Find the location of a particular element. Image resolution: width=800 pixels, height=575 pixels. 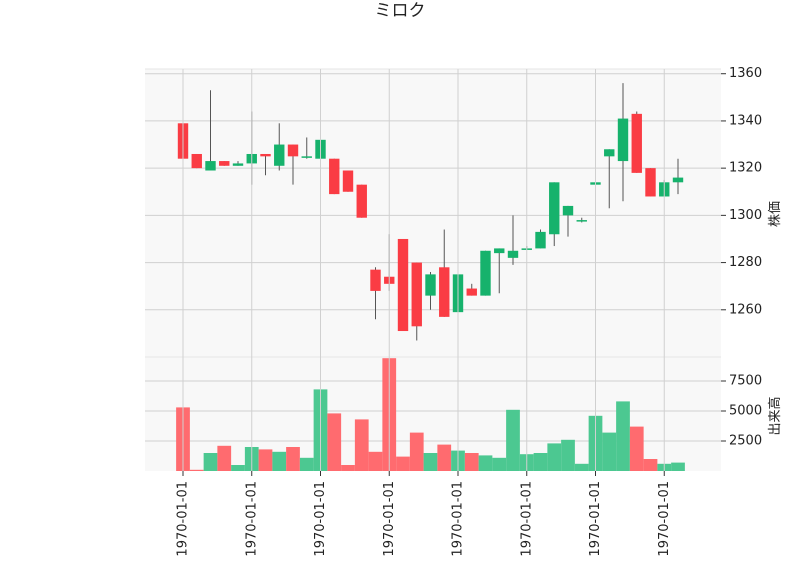

volume-axis-label: 出来高 is located at coordinates (775, 415).